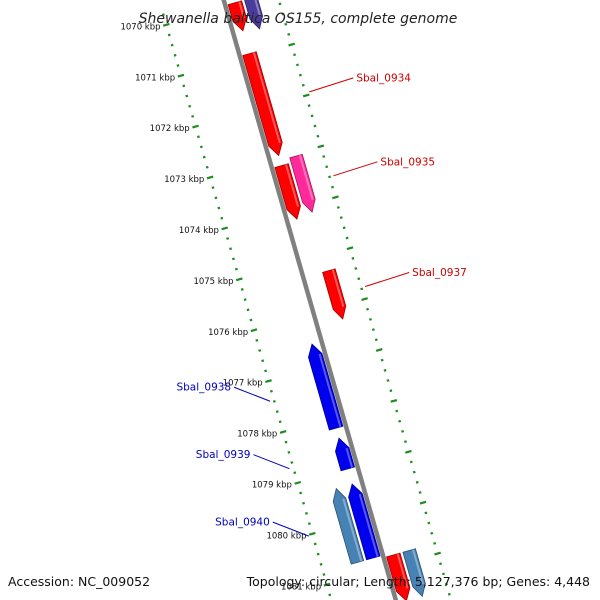 The width and height of the screenshot is (600, 600). What do you see at coordinates (79, 581) in the screenshot?
I see `accession-text: Accession: NC_009052` at bounding box center [79, 581].